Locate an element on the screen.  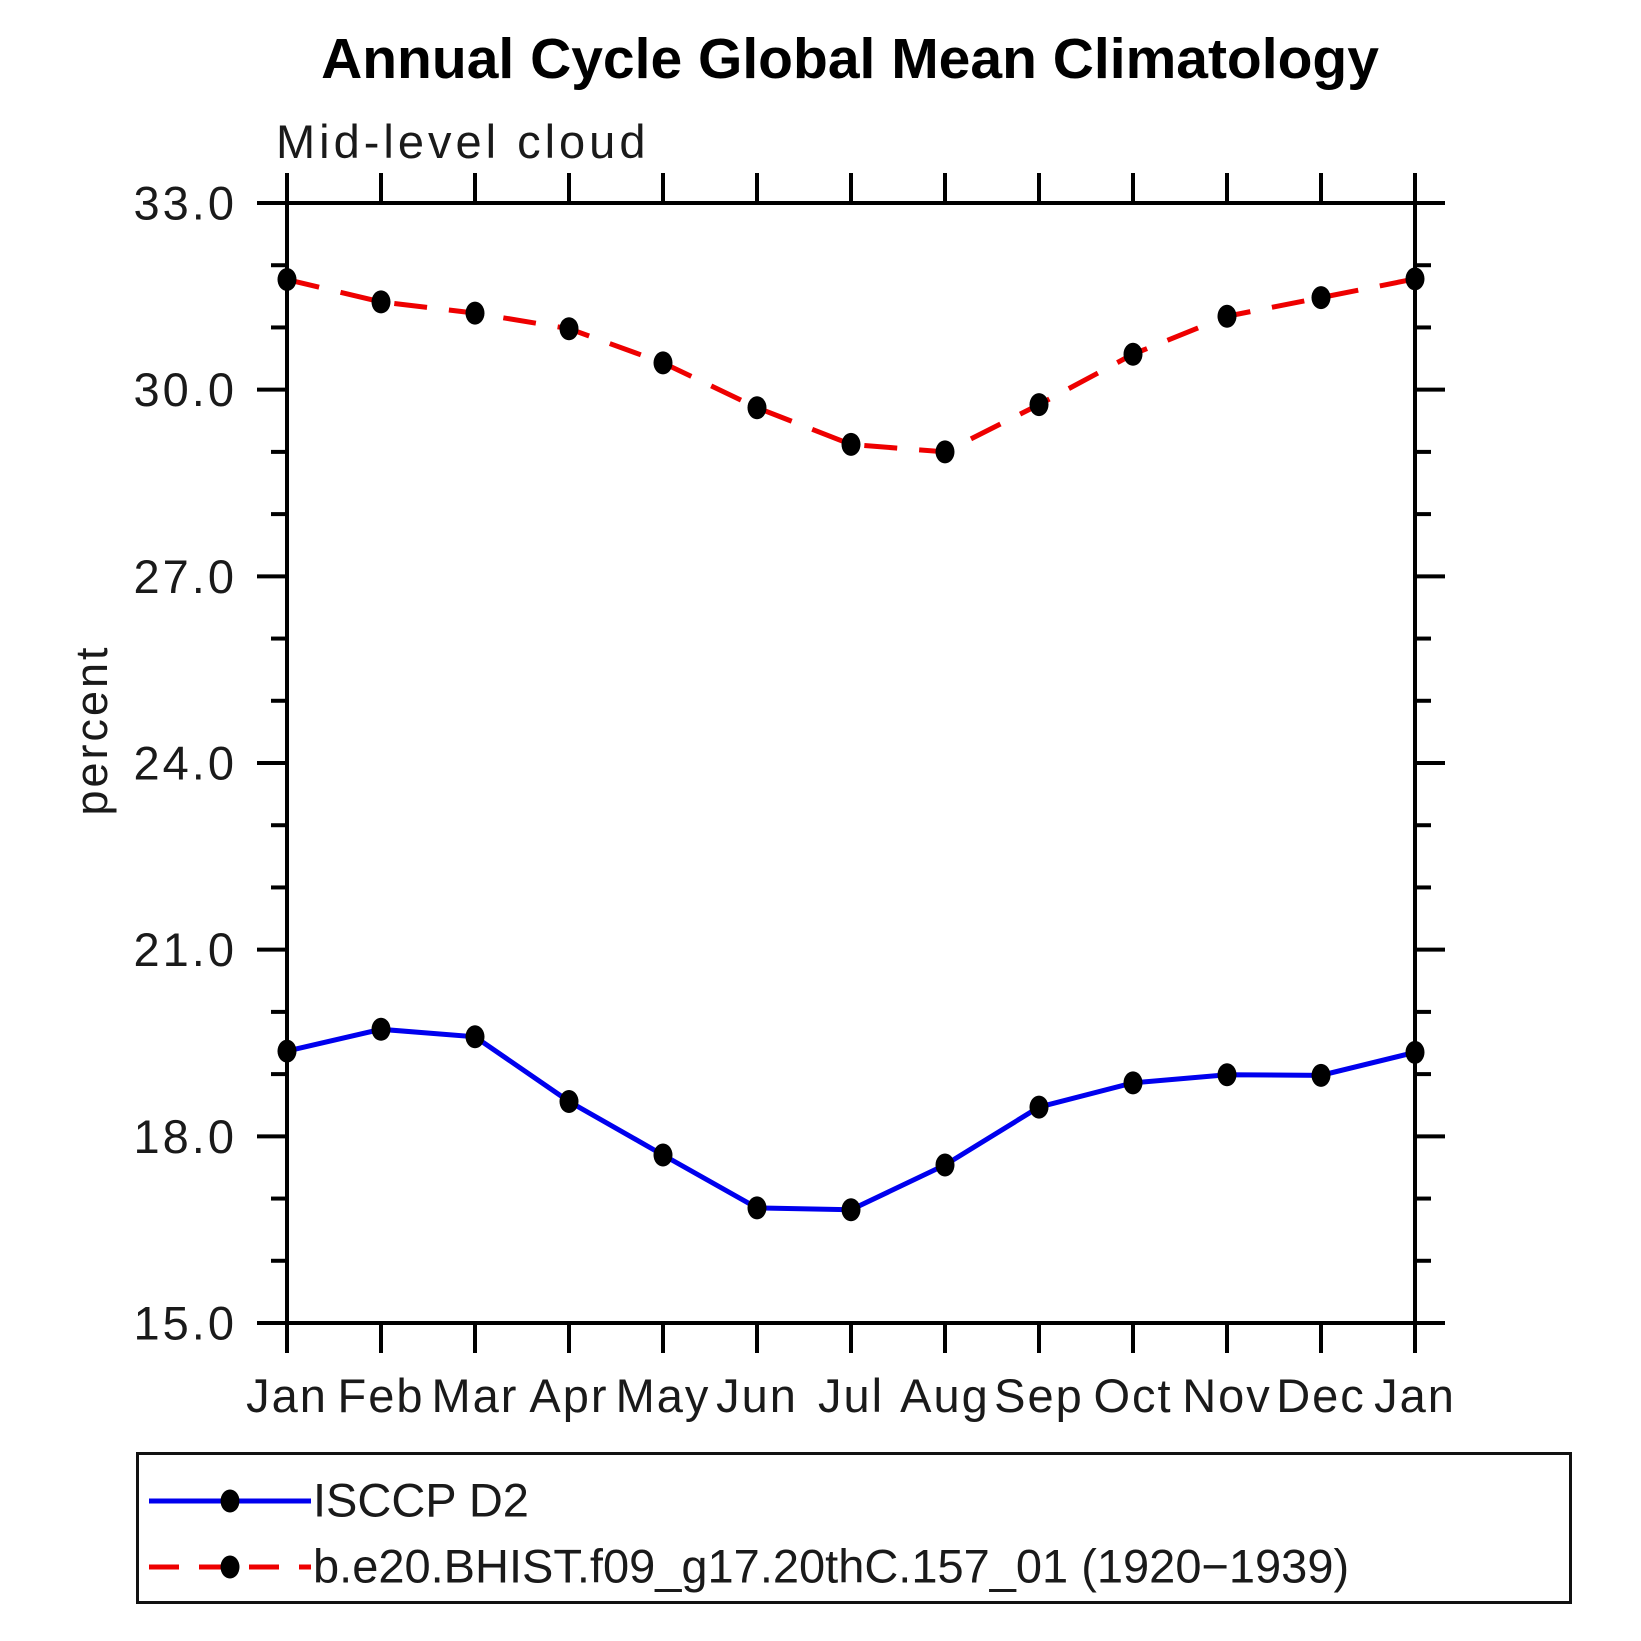
y-tick-label: 30.0 is located at coordinates (185, 389).